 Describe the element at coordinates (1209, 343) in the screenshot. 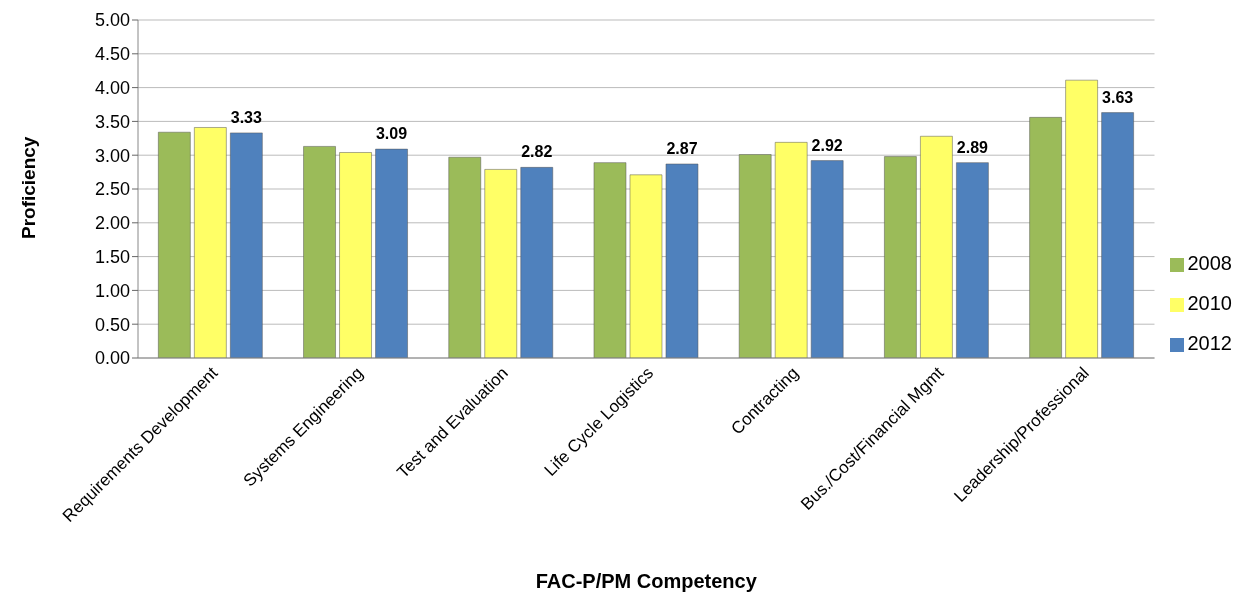

I see `legend-label: 2012` at that location.